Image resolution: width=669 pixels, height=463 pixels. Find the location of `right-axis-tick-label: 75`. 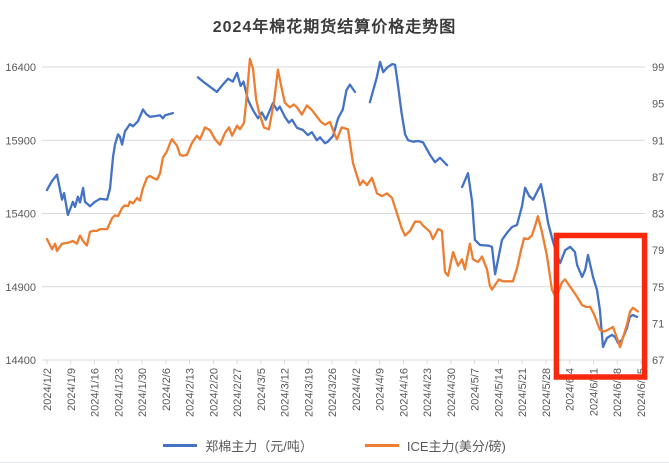

right-axis-tick-label: 75 is located at coordinates (658, 288).